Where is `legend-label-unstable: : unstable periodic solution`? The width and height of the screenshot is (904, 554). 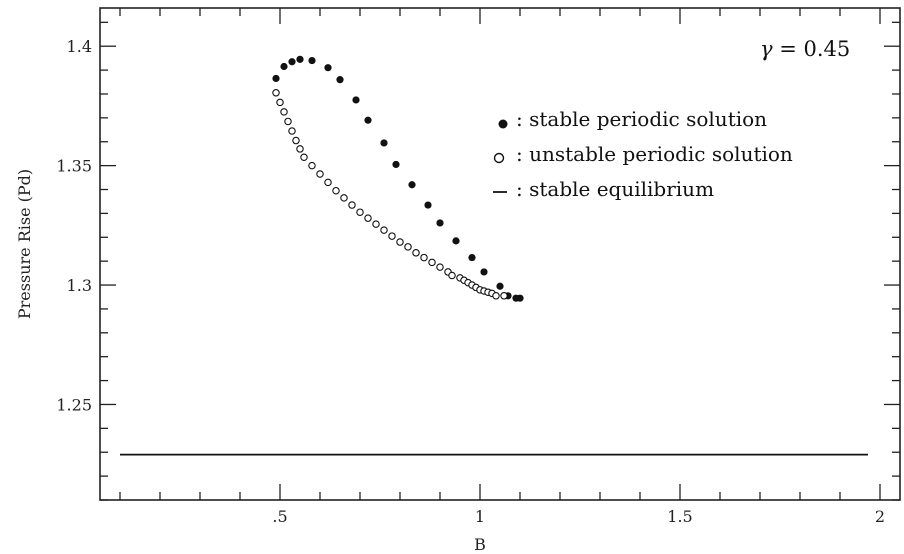
legend-label-unstable: : unstable periodic solution is located at coordinates (654, 154).